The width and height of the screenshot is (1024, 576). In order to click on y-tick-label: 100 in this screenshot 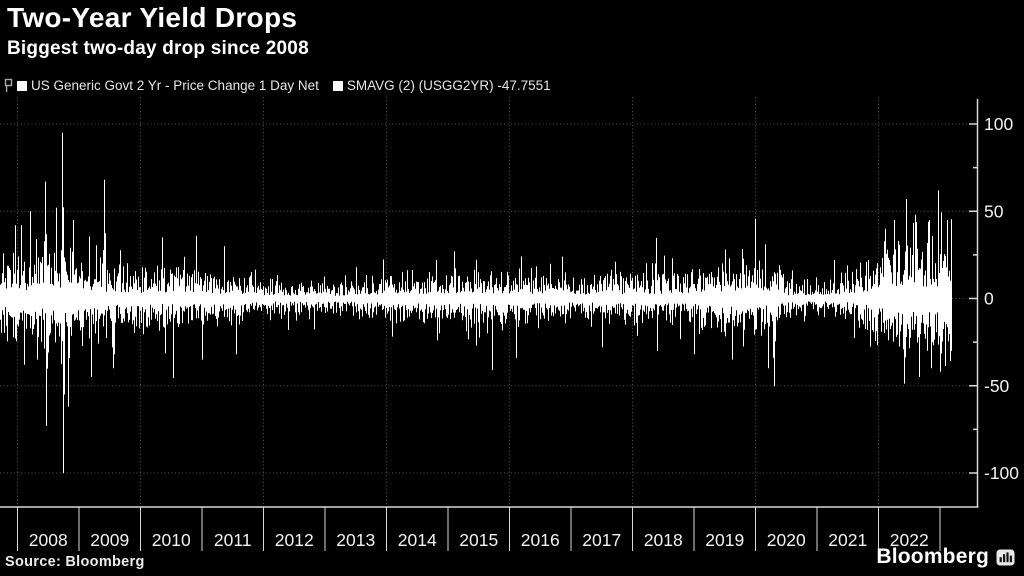, I will do `click(998, 124)`.